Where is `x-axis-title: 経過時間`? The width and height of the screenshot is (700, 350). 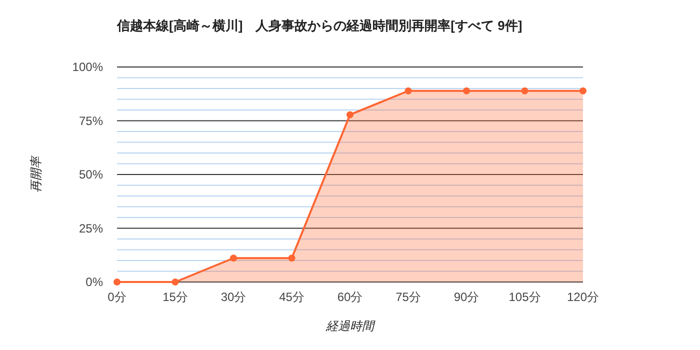 x-axis-title: 経過時間 is located at coordinates (350, 326).